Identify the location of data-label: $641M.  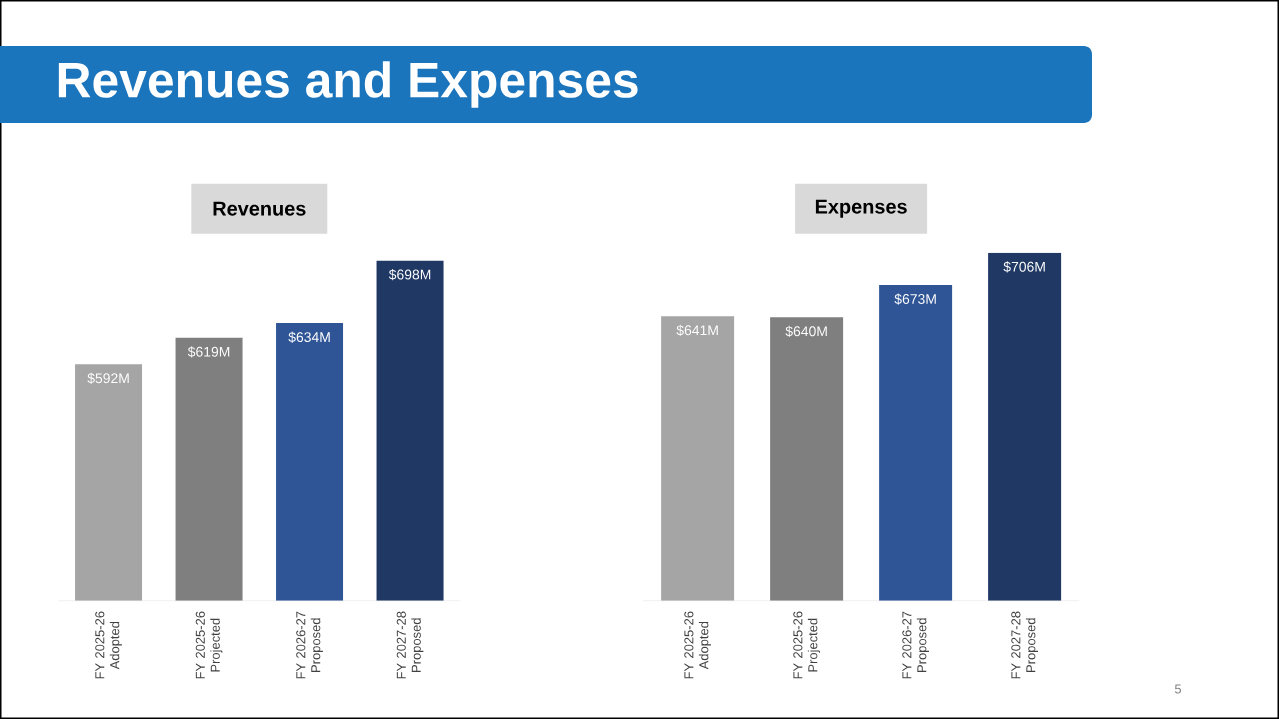
(697, 330).